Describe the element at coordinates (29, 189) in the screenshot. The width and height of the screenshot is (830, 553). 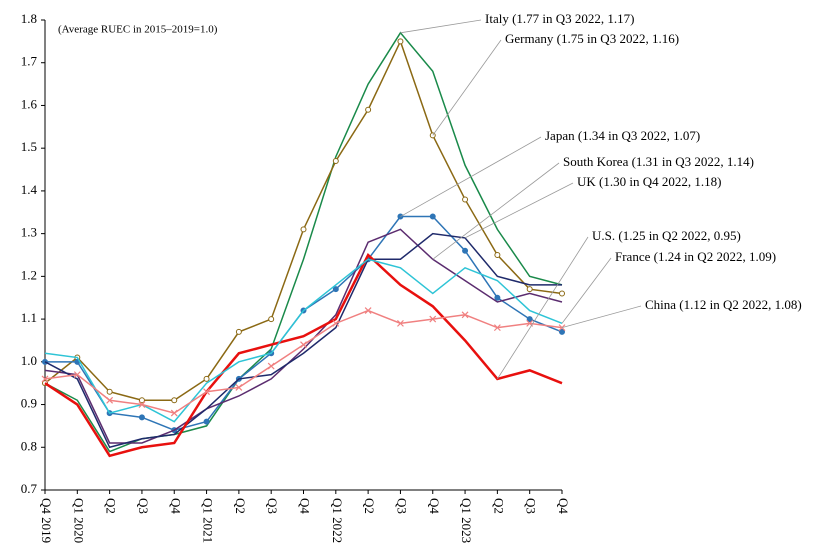
I see `y-tick-label: 1.4` at that location.